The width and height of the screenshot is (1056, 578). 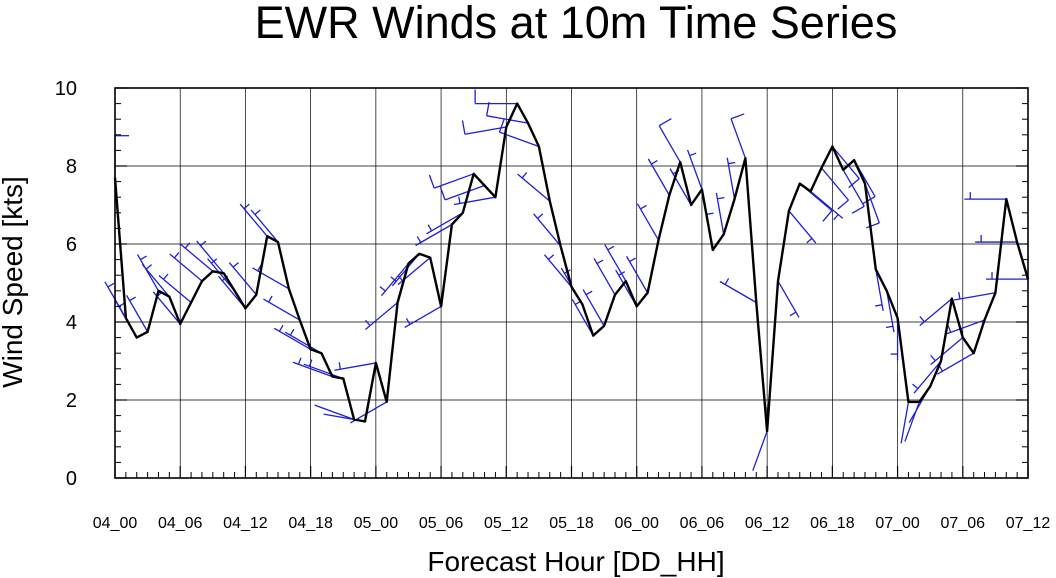 What do you see at coordinates (310, 523) in the screenshot?
I see `x-tick-label: 04_18` at bounding box center [310, 523].